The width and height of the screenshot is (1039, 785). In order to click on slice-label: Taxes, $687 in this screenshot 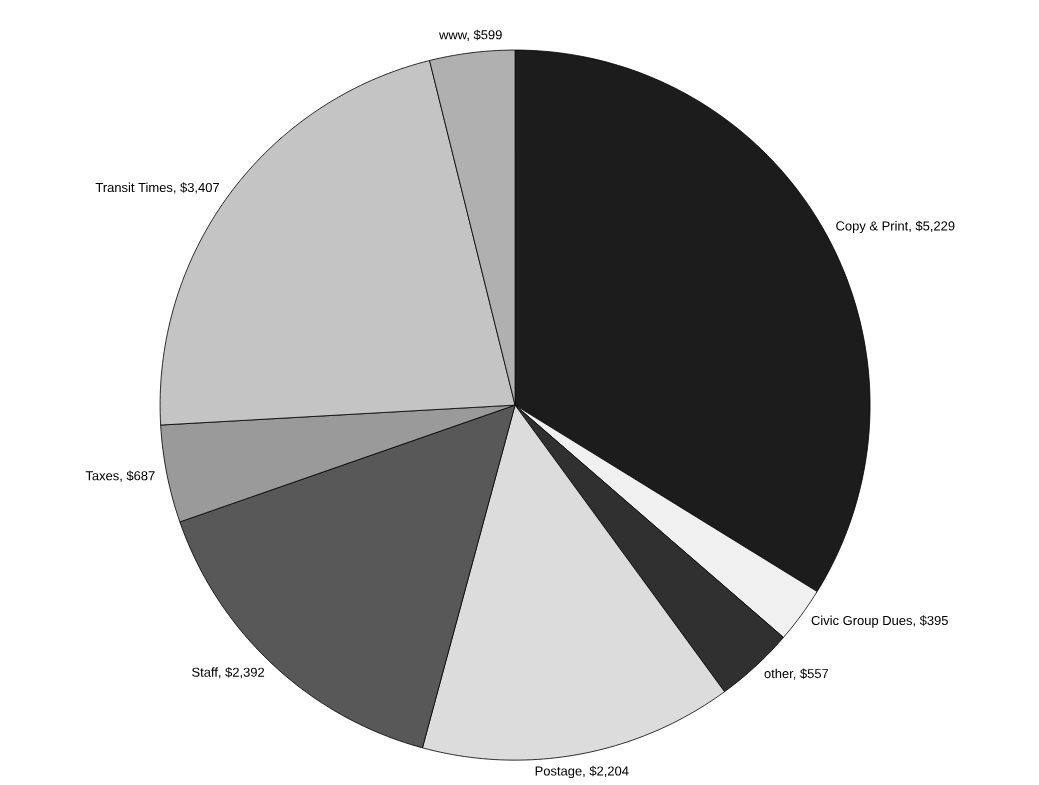, I will do `click(120, 476)`.